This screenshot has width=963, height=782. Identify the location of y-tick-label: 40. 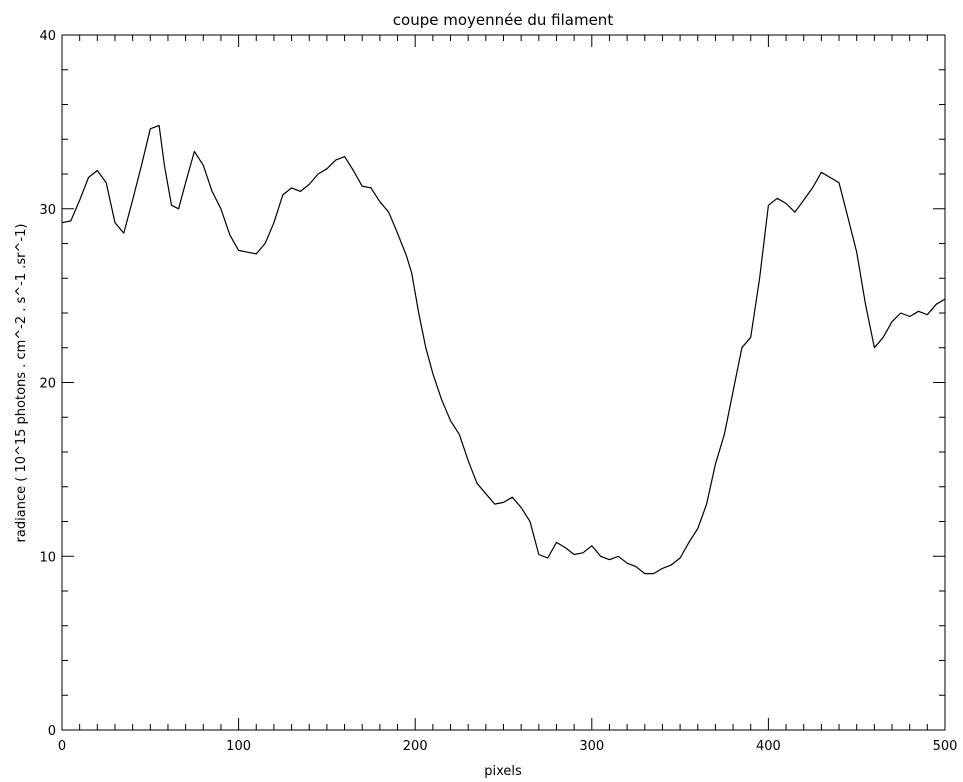
(47, 36).